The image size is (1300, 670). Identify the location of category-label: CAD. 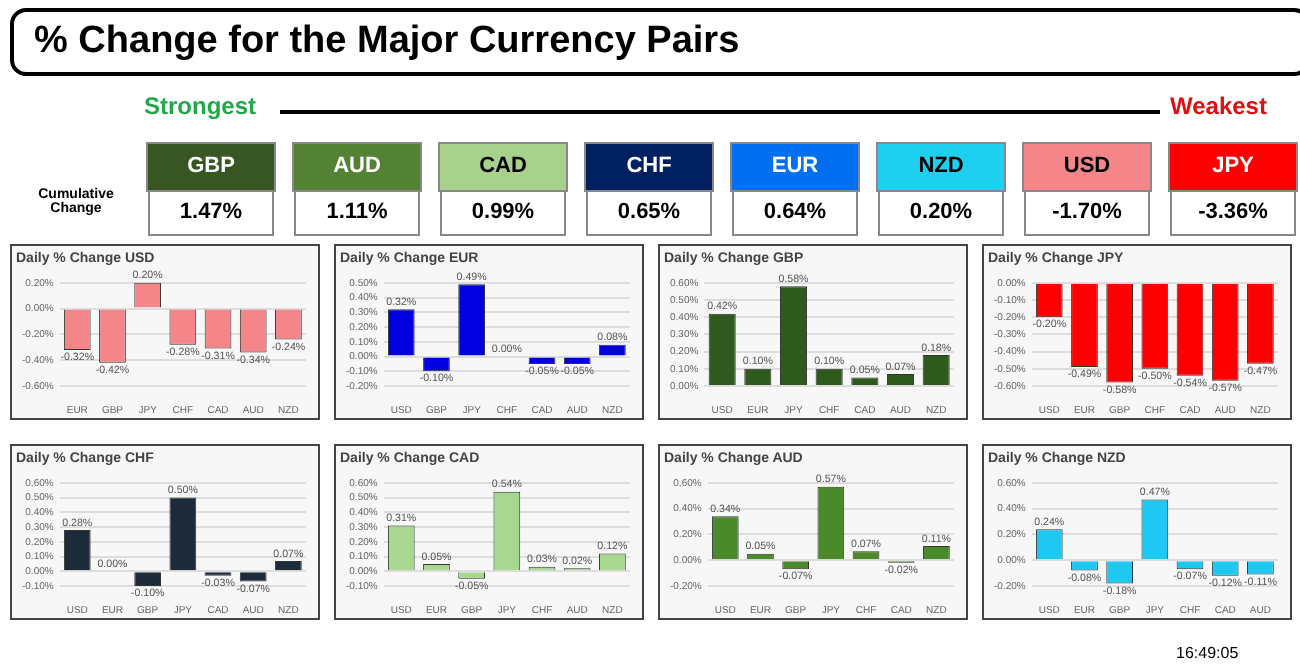
(503, 167).